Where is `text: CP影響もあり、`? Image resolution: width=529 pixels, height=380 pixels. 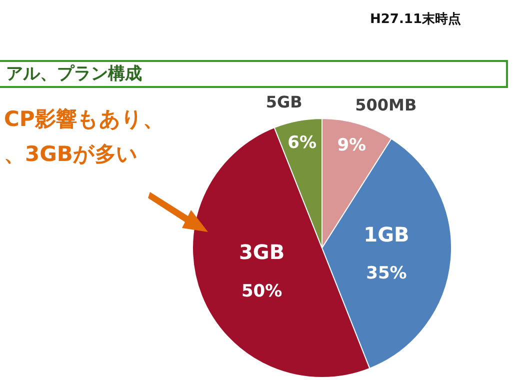 text: CP影響もあり、 is located at coordinates (84, 119).